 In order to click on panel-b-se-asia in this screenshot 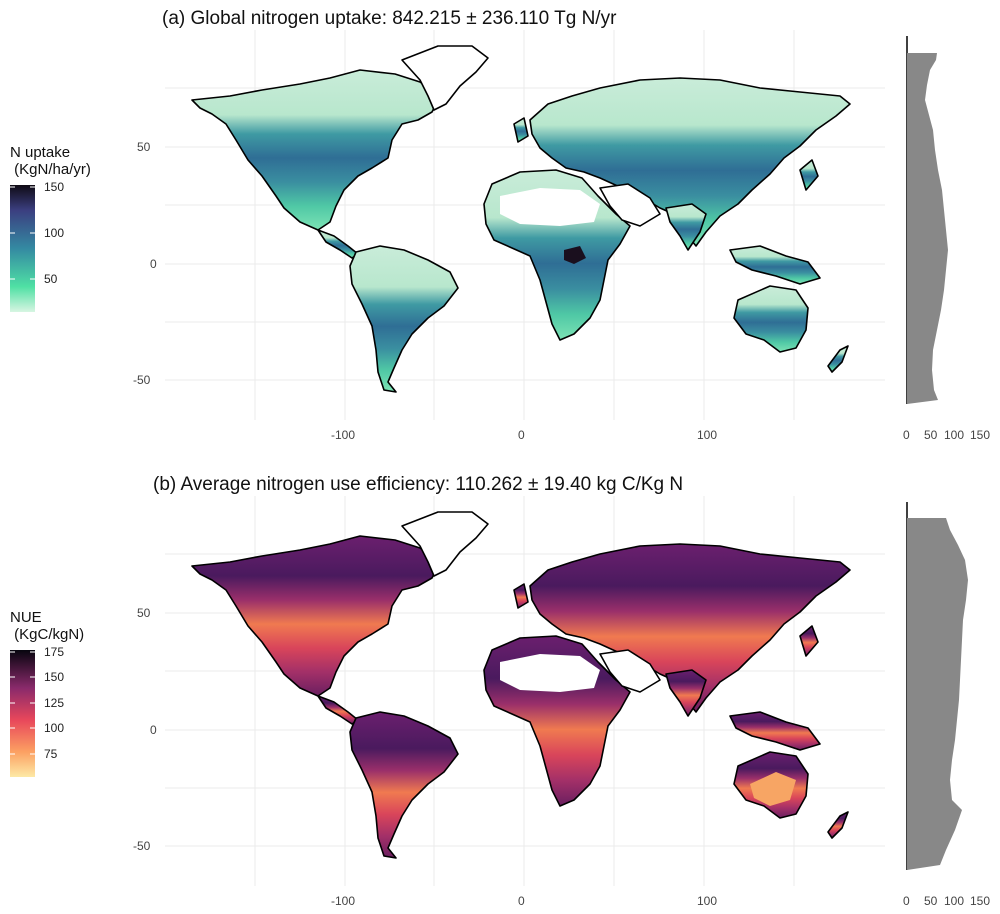, I will do `click(775, 731)`.